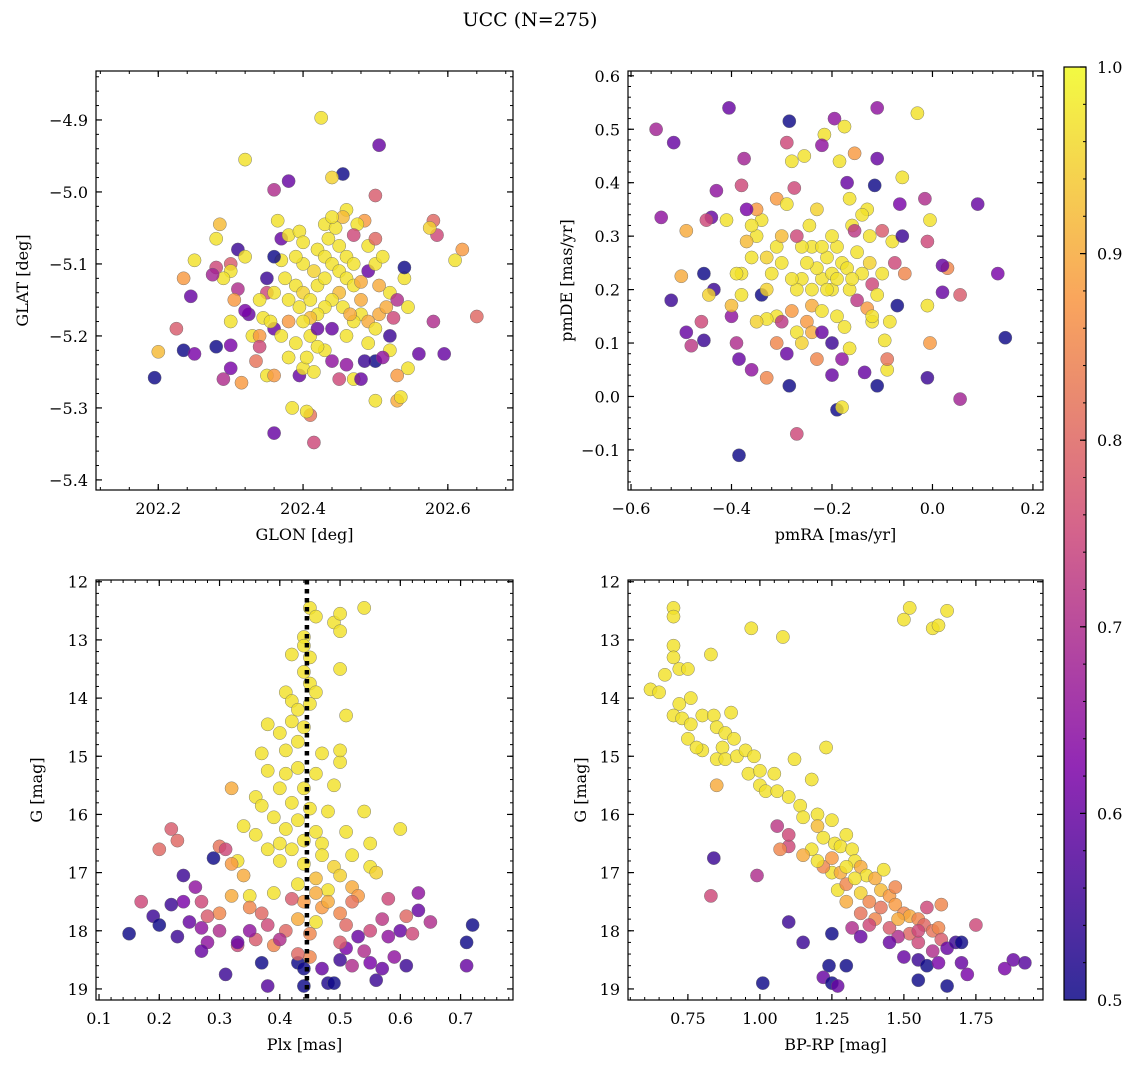 This screenshot has height=1067, width=1136. I want to click on x-tick-label: −0.2, so click(832, 508).